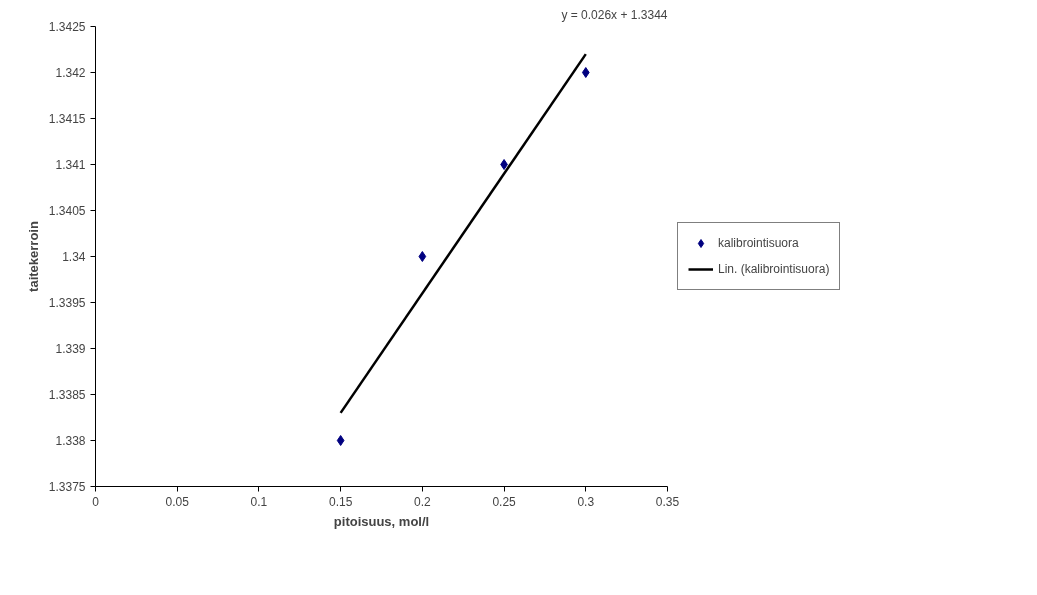 This screenshot has width=1037, height=595. I want to click on y-tick-label: 1.3375, so click(67, 487).